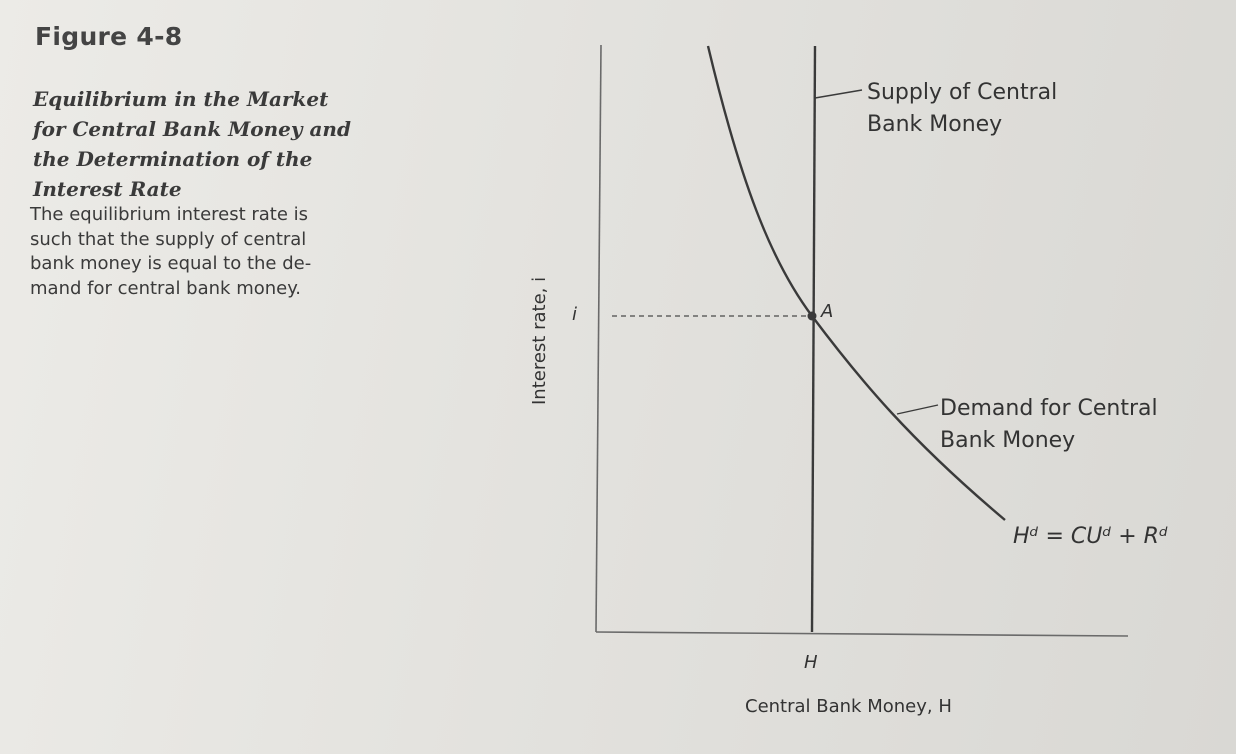 Image resolution: width=1236 pixels, height=754 pixels. Describe the element at coordinates (838, 94) in the screenshot. I see `supply-label-leader` at that location.